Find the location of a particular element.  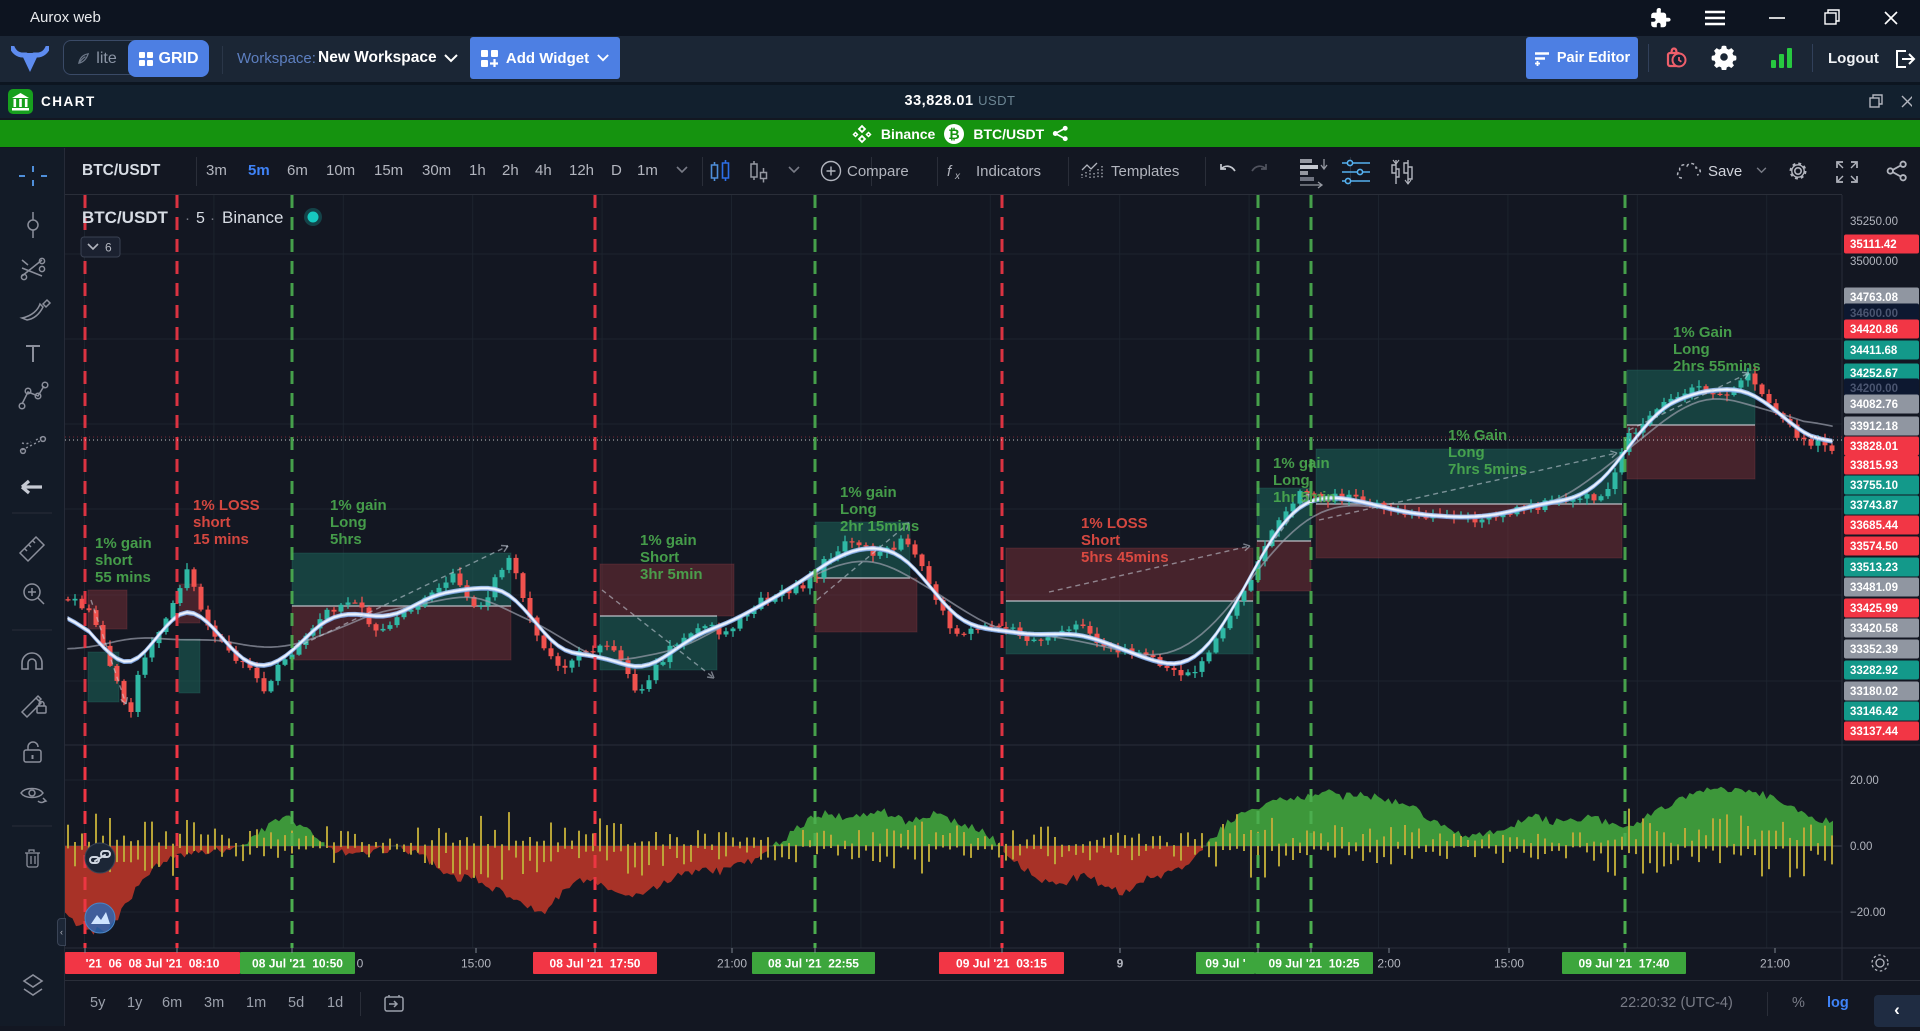

svg-text: −20.00 is located at coordinates (1868, 913).